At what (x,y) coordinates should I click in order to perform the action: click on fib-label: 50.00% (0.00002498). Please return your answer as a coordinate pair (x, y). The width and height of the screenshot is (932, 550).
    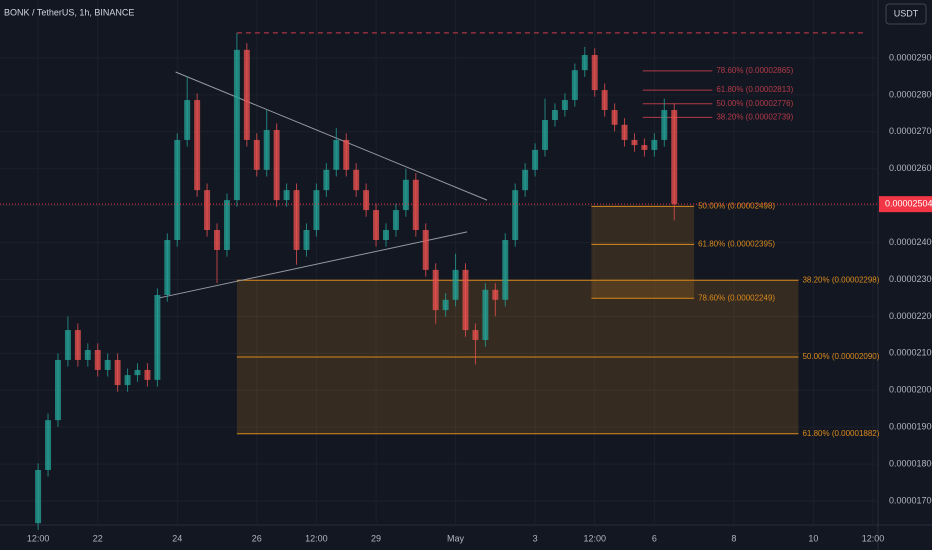
    Looking at the image, I should click on (736, 205).